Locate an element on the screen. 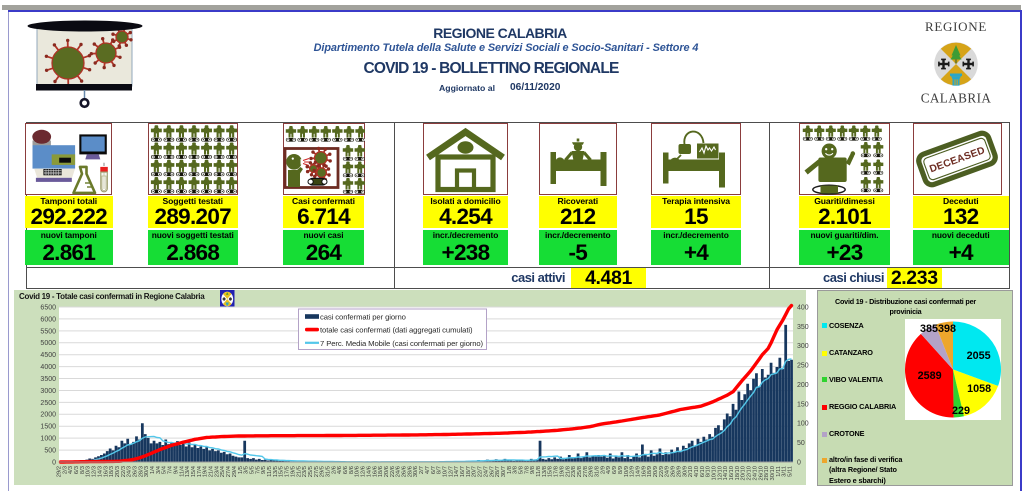  svg-text: REGIONE is located at coordinates (956, 26).